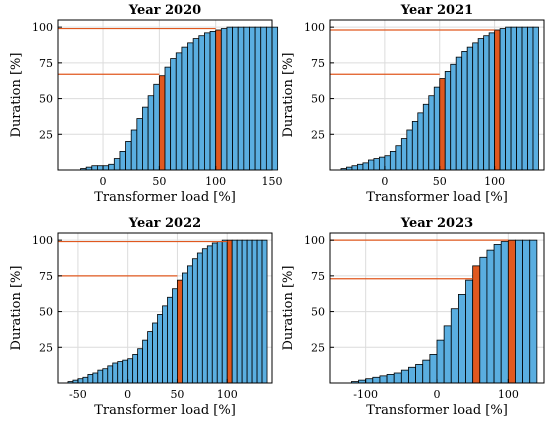  What do you see at coordinates (365, 394) in the screenshot?
I see `x-tick-label: -100` at bounding box center [365, 394].